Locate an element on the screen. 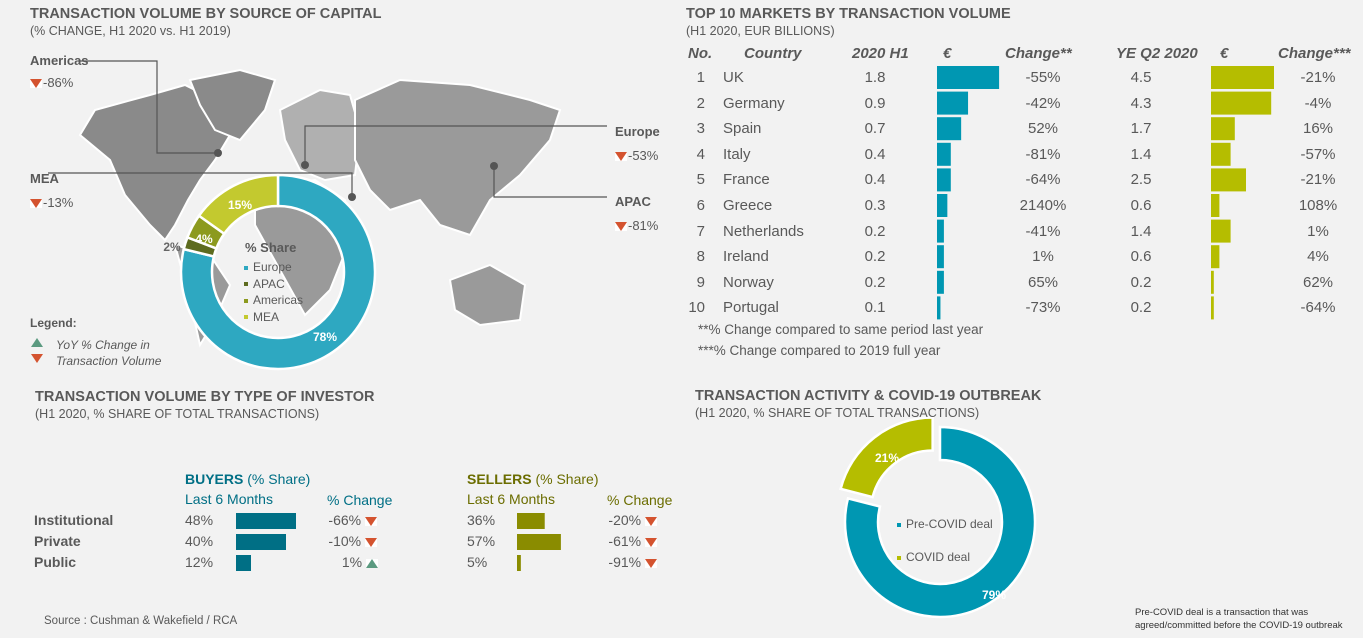 This screenshot has height=638, width=1363. sellers-change: -91% is located at coordinates (625, 562).